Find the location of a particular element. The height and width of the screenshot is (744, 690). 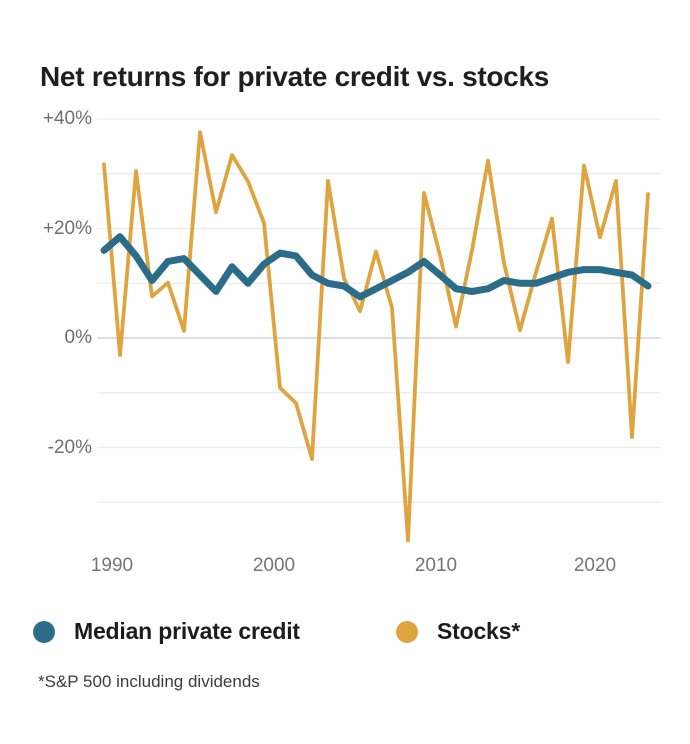

x-tick-label: 2000 is located at coordinates (274, 565).